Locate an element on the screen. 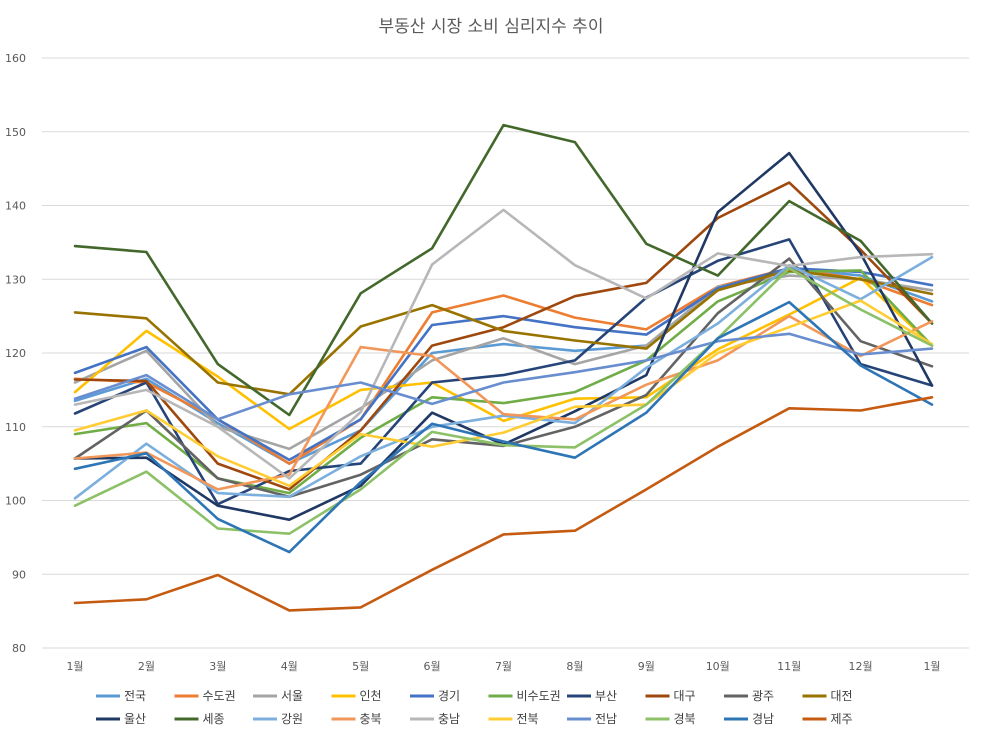  legend-label: 전남 is located at coordinates (606, 719).